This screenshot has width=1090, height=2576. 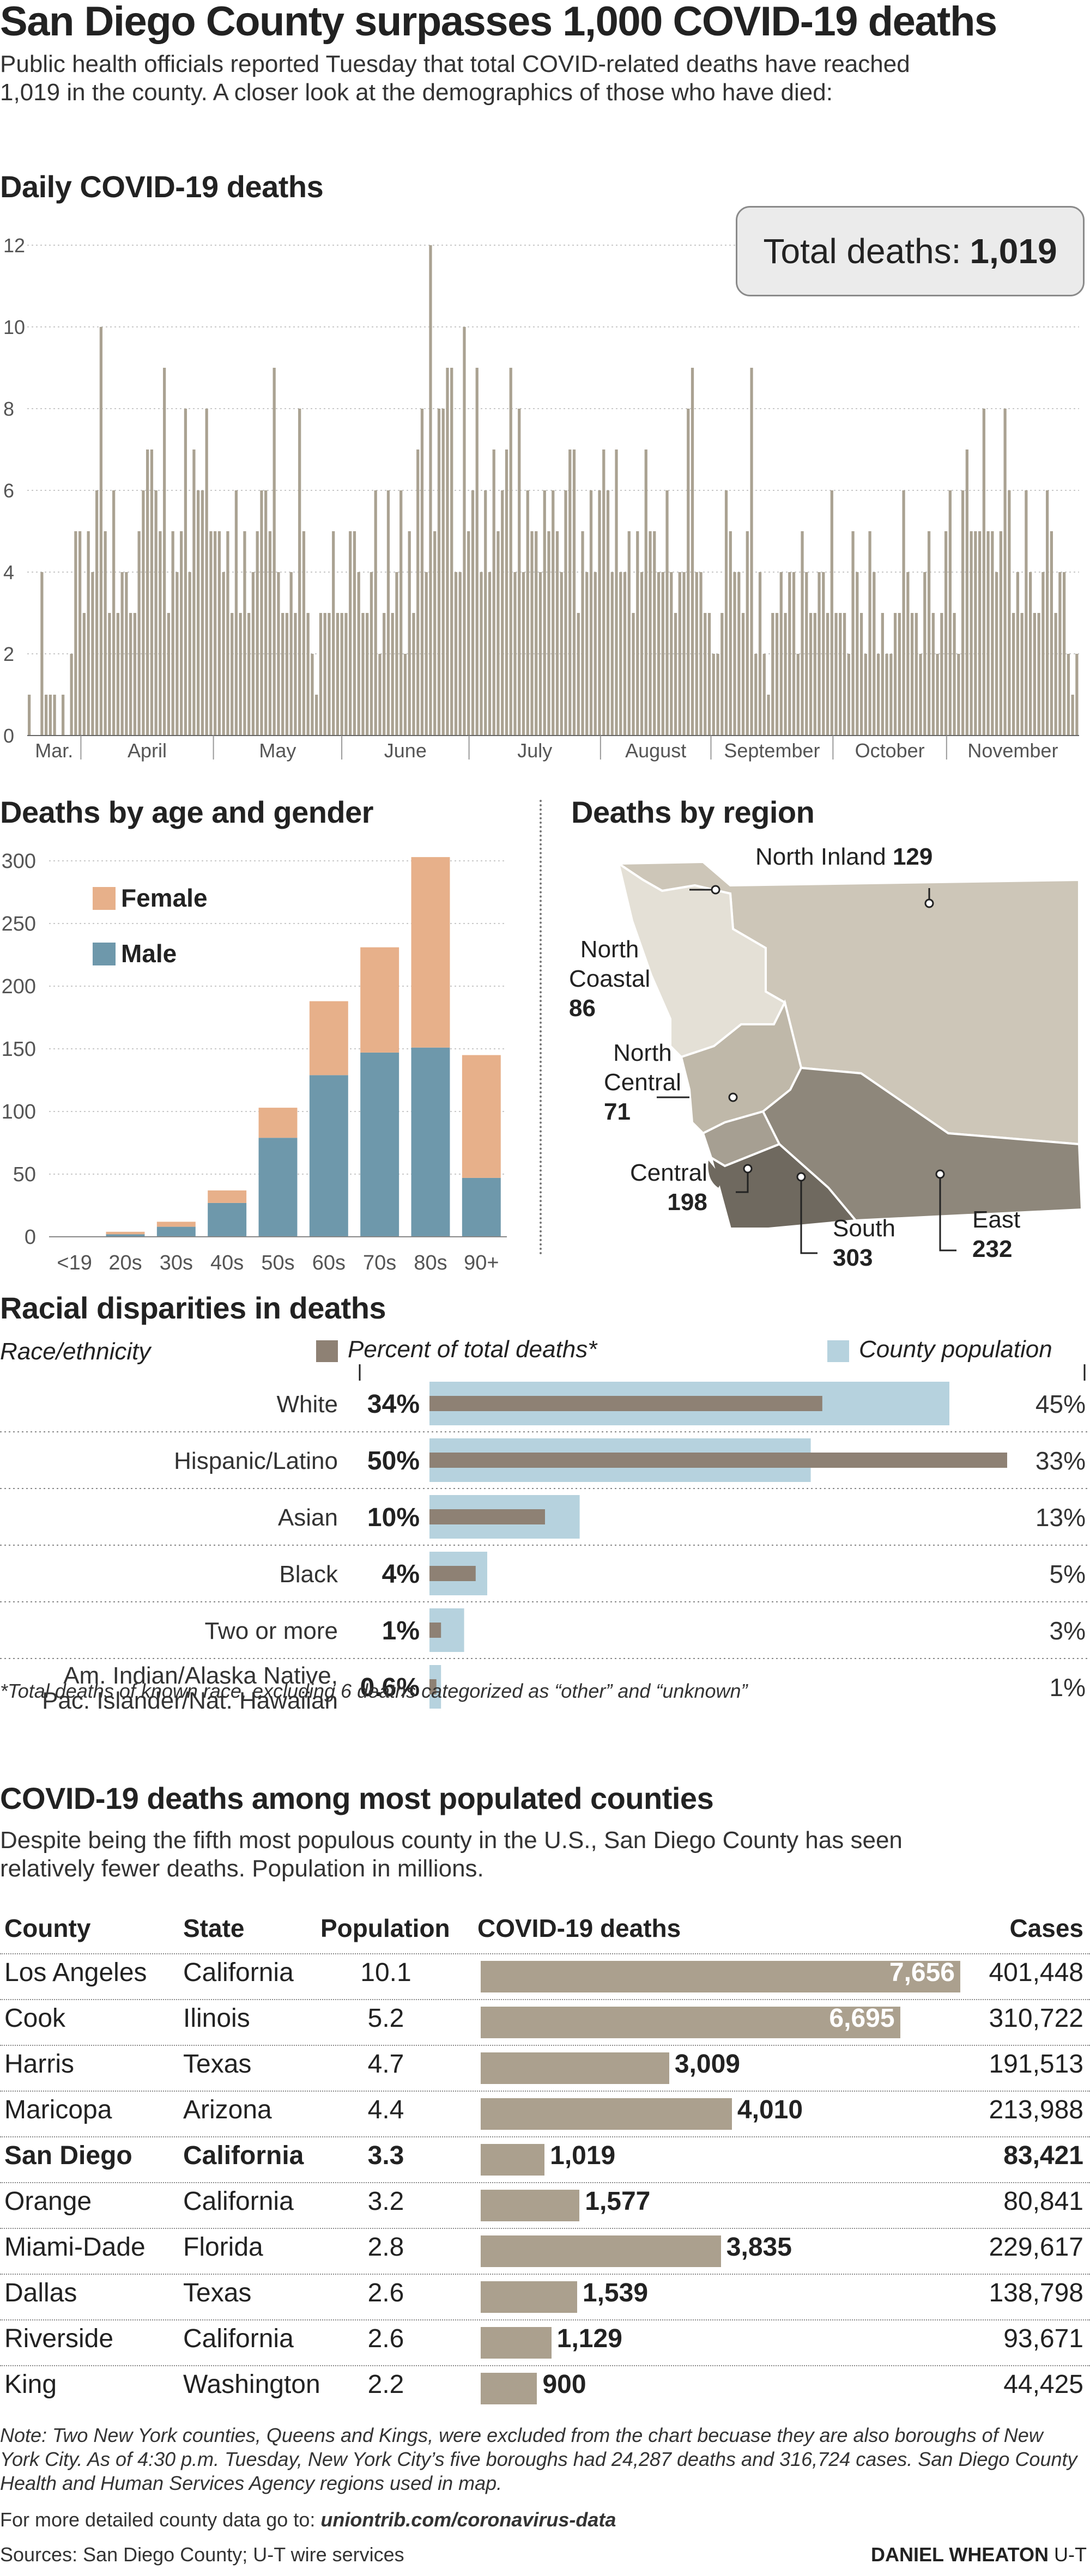 What do you see at coordinates (76, 1972) in the screenshot?
I see `county-name: Los Angeles` at bounding box center [76, 1972].